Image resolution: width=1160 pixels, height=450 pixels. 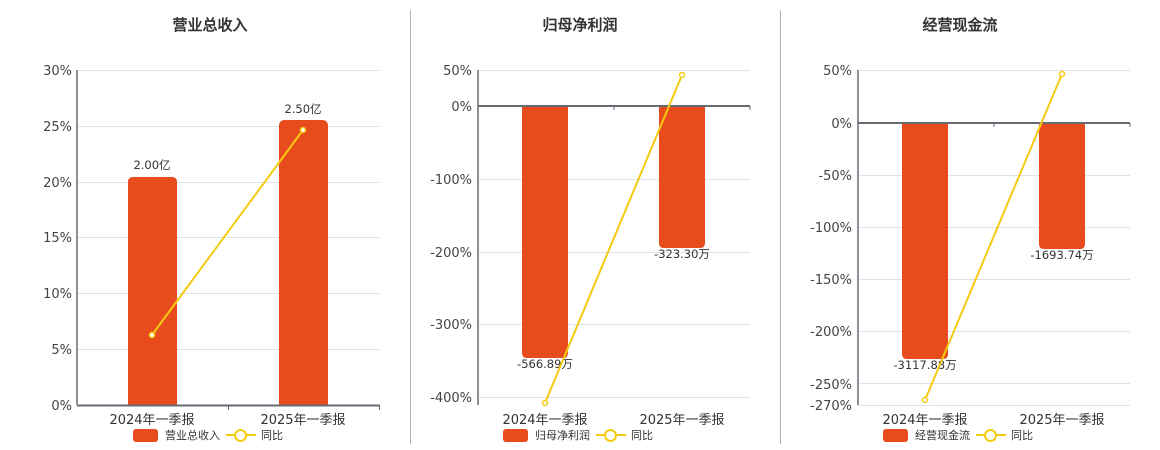 I want to click on chart-legend: 经营现金流 同比, so click(x=958, y=435).